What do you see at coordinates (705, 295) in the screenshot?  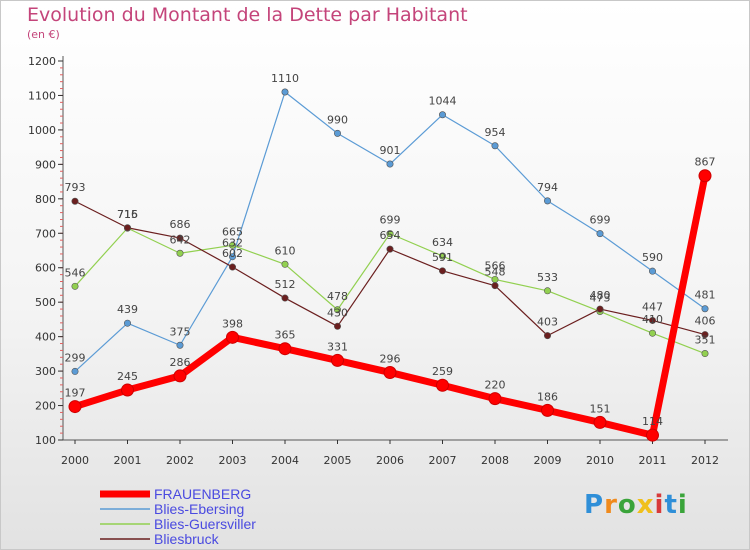 I see `data-label: 481` at bounding box center [705, 295].